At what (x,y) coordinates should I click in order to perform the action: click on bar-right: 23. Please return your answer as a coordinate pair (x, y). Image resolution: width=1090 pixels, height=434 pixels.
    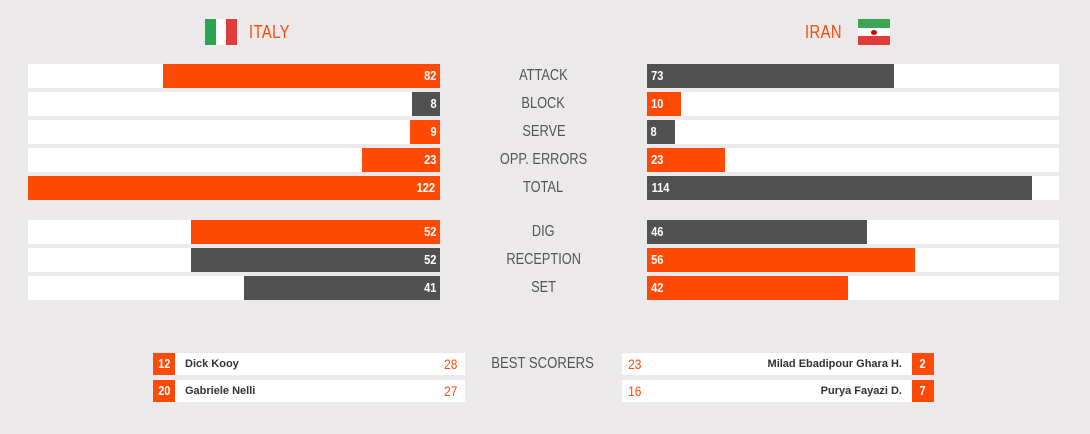
    Looking at the image, I should click on (686, 160).